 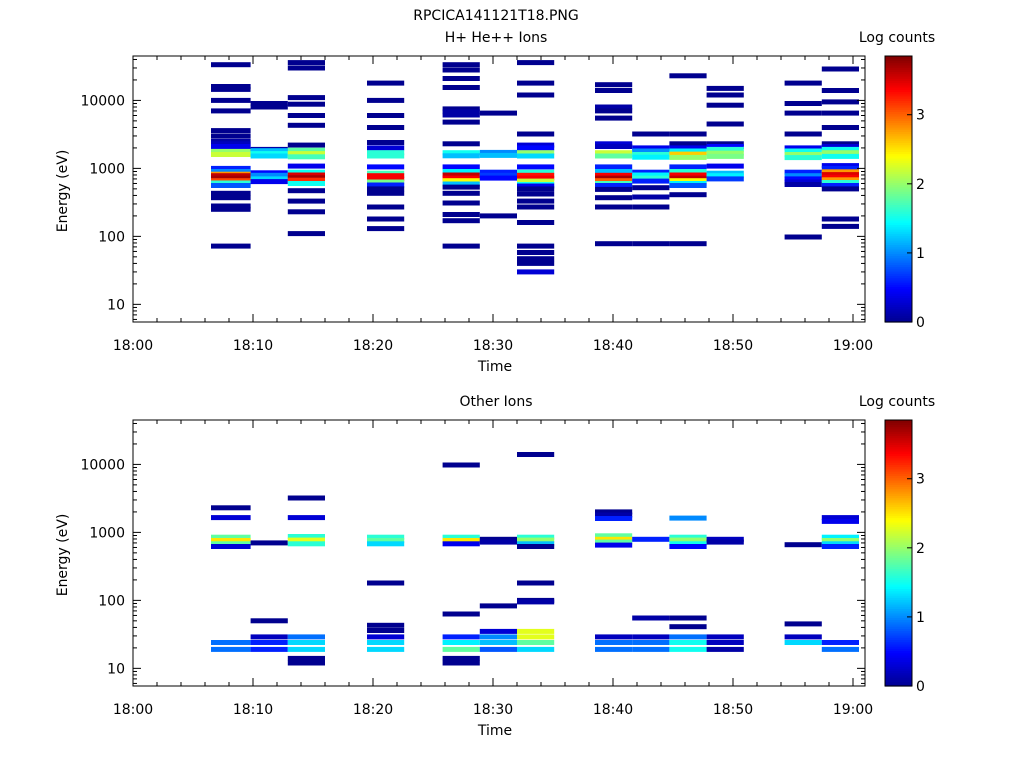 What do you see at coordinates (920, 323) in the screenshot?
I see `colorbar-tick-label: 0` at bounding box center [920, 323].